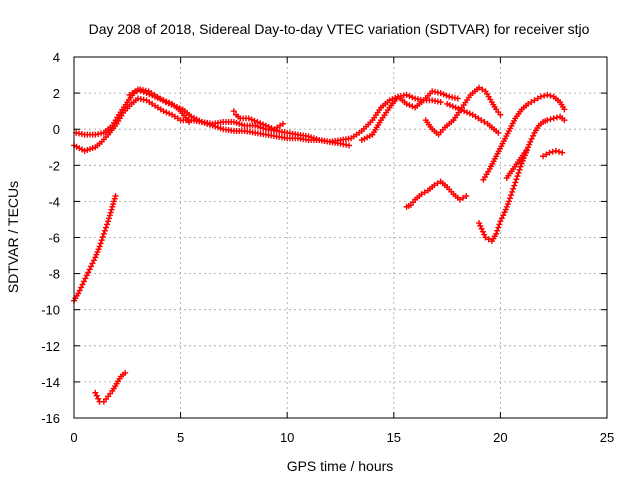 The width and height of the screenshot is (640, 480). I want to click on series-arc-m, so click(95, 248).